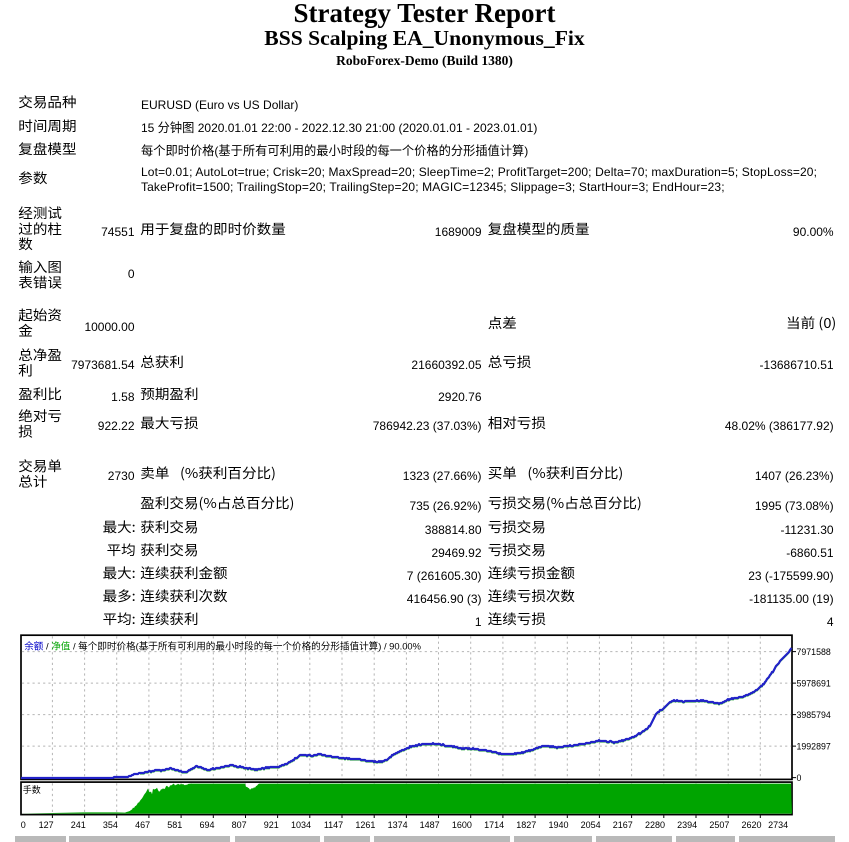 This screenshot has width=849, height=842. I want to click on svg-text: 241, so click(78, 825).